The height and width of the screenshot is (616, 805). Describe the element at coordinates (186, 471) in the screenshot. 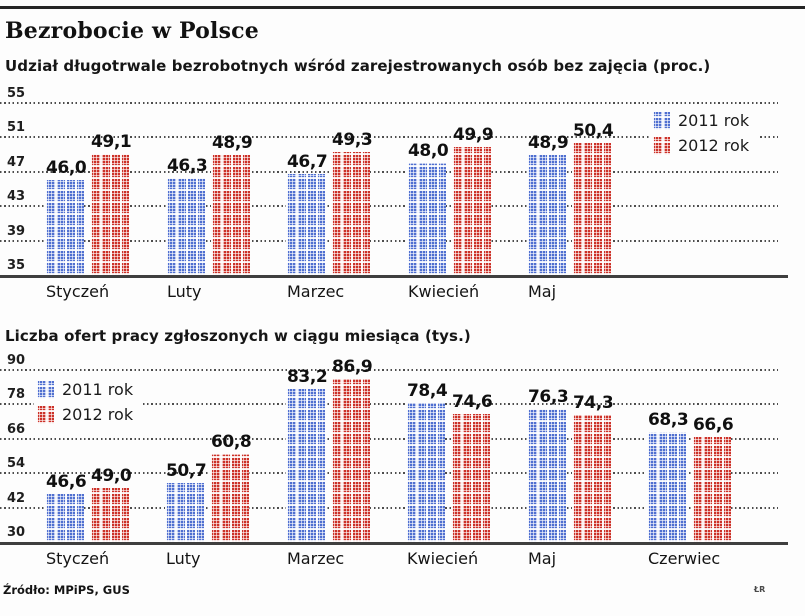

I see `value-label-2011: 50,7` at that location.